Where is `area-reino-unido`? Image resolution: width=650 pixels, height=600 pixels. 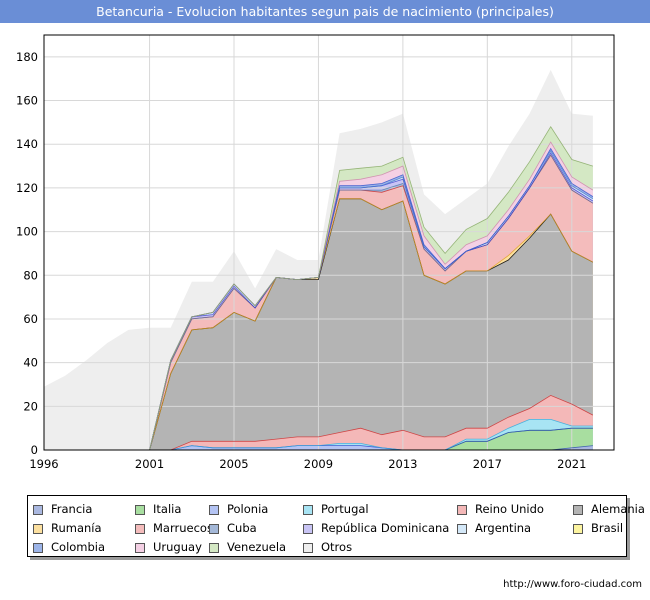
area-reino-unido is located at coordinates (318, 422).